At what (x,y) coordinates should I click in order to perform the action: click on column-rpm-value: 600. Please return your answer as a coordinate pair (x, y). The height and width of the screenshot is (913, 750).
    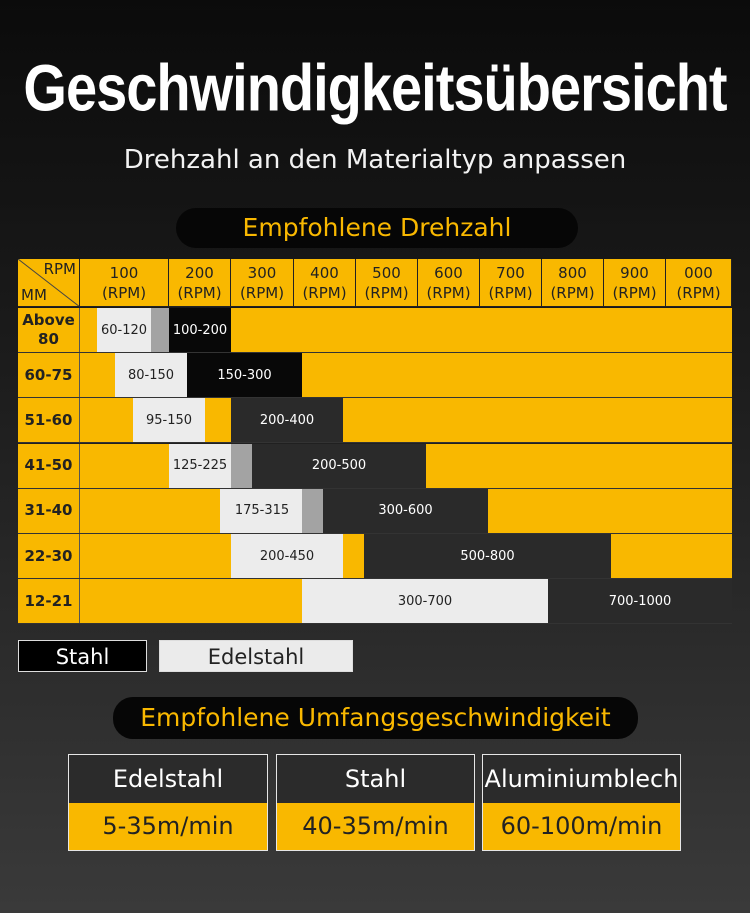
    Looking at the image, I should click on (448, 273).